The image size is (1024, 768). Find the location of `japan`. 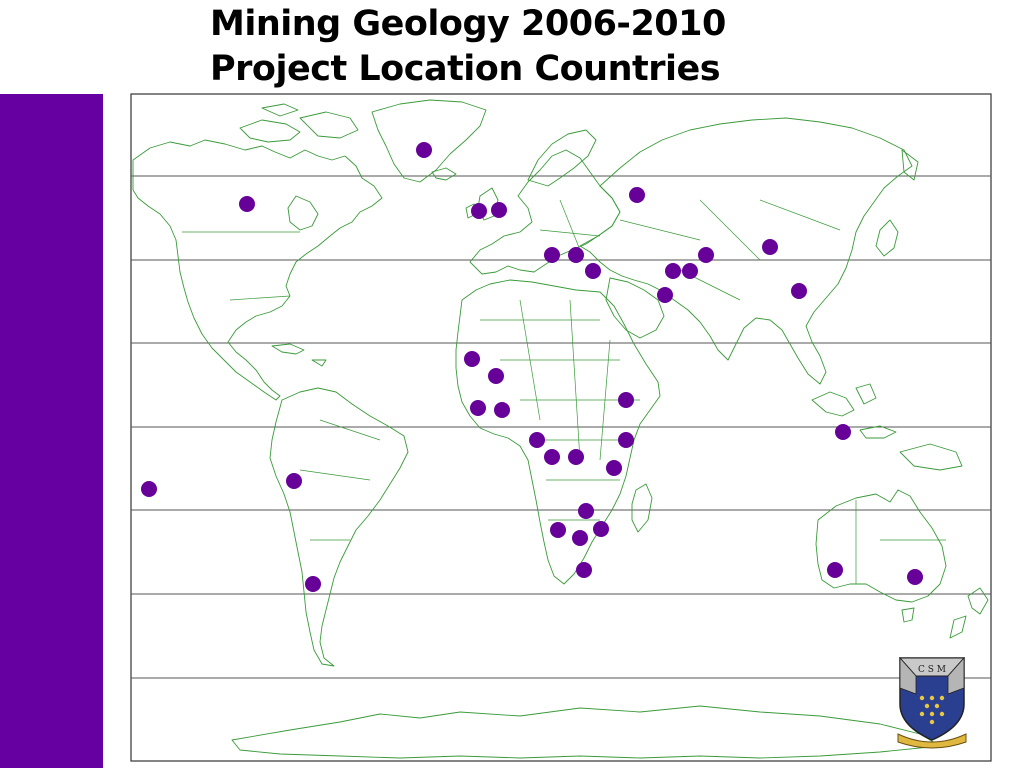

japan is located at coordinates (887, 238).